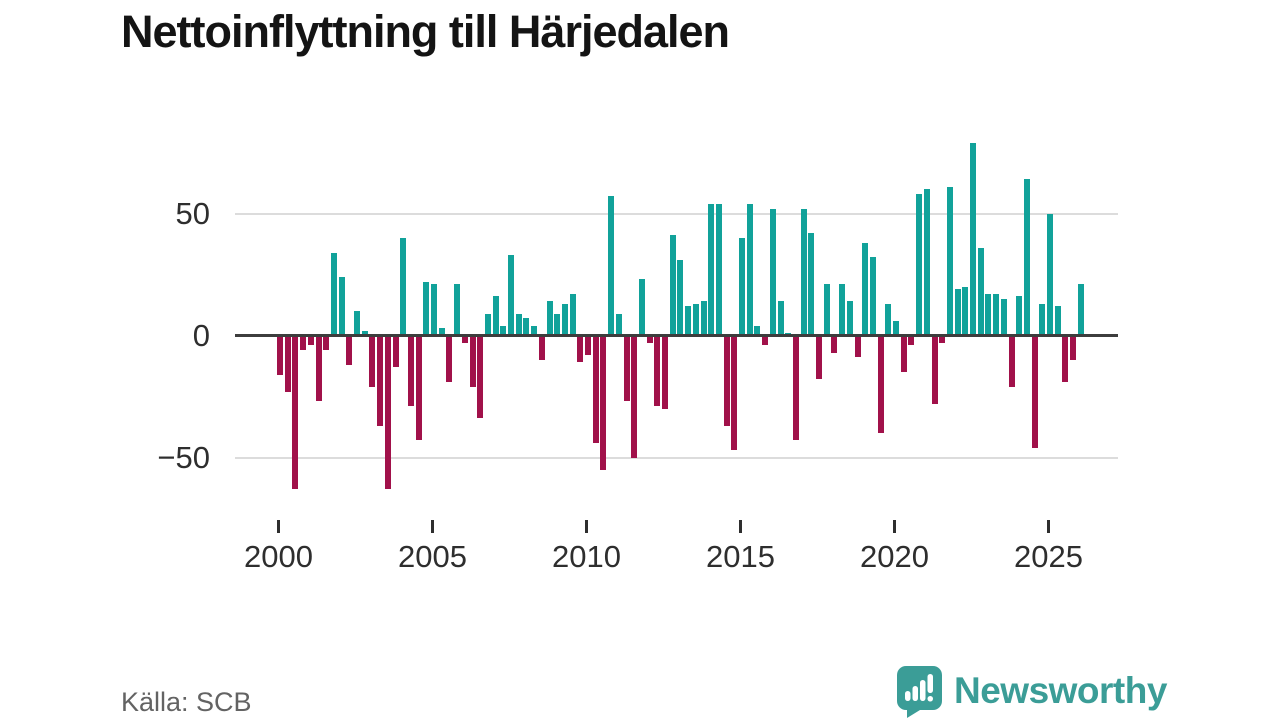  What do you see at coordinates (278, 556) in the screenshot?
I see `x-tick-label: 2000` at bounding box center [278, 556].